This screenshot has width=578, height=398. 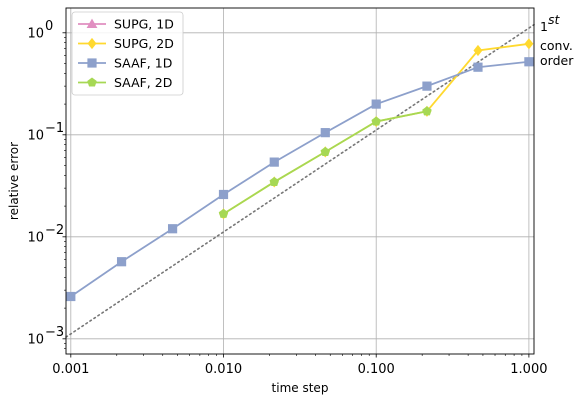 I want to click on reference-label-superscript: st, so click(x=554, y=19).